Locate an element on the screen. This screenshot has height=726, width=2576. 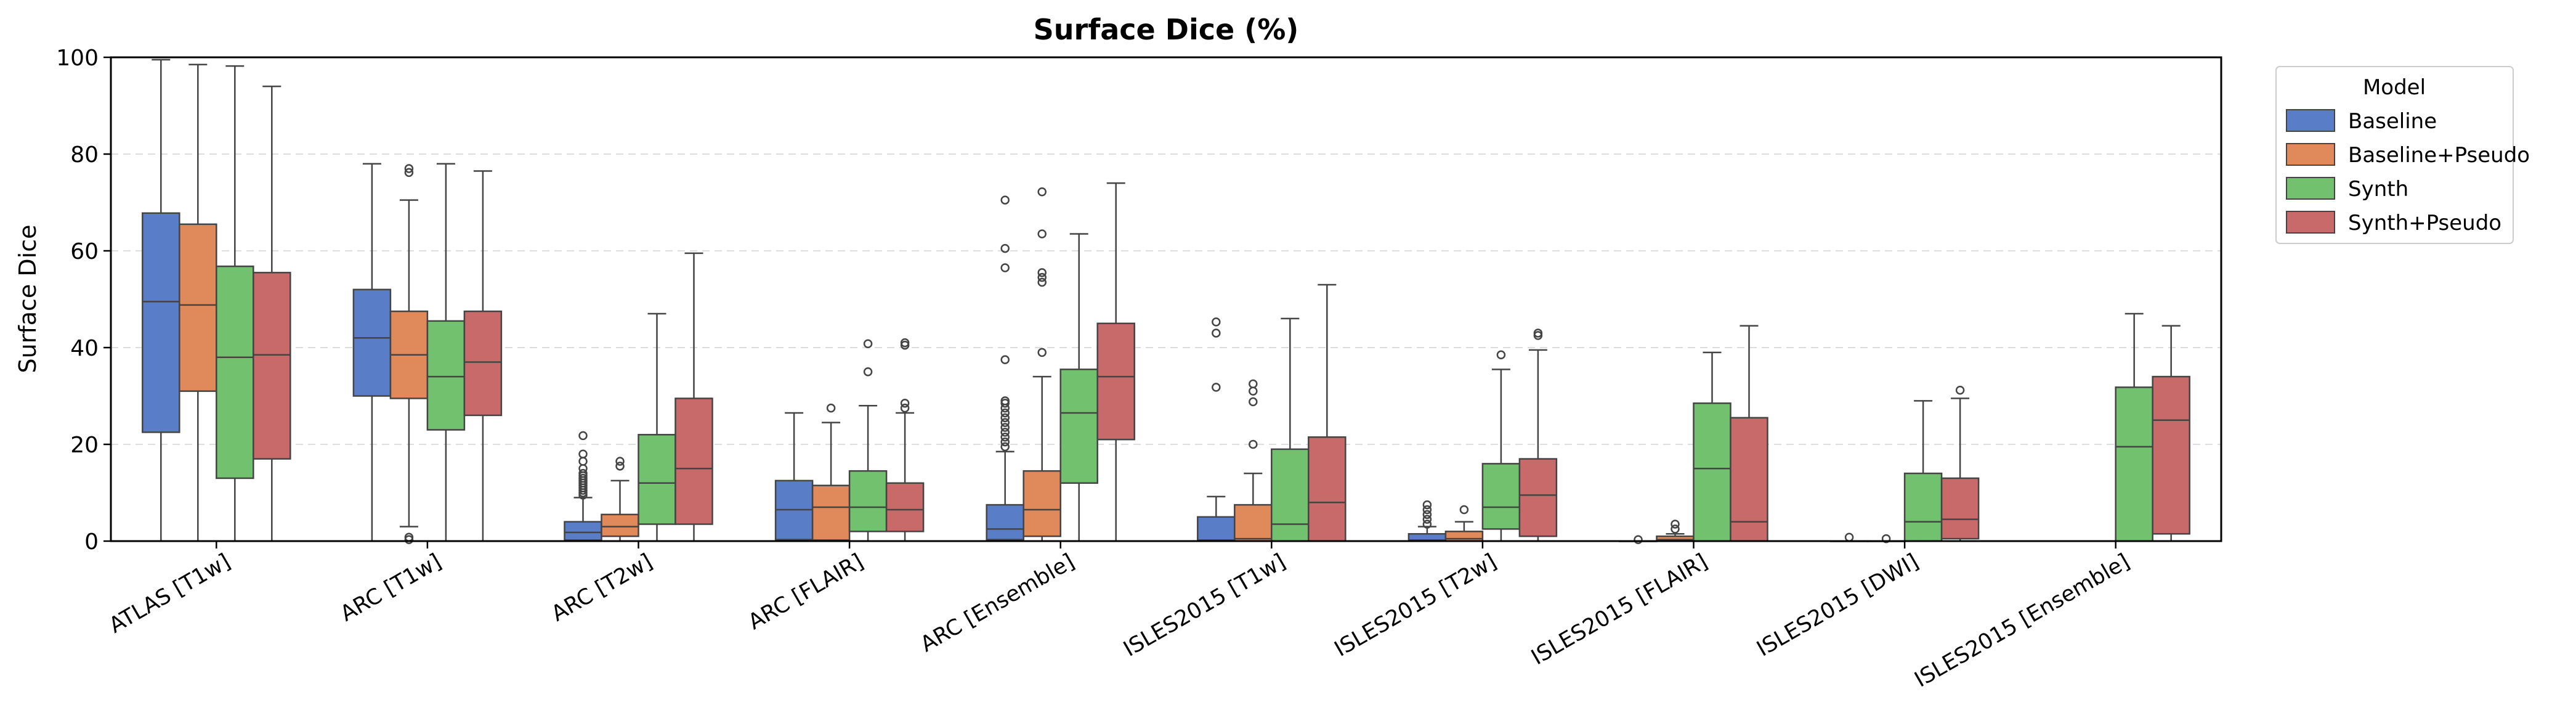
y-tick-label-80: 80 is located at coordinates (84, 155).